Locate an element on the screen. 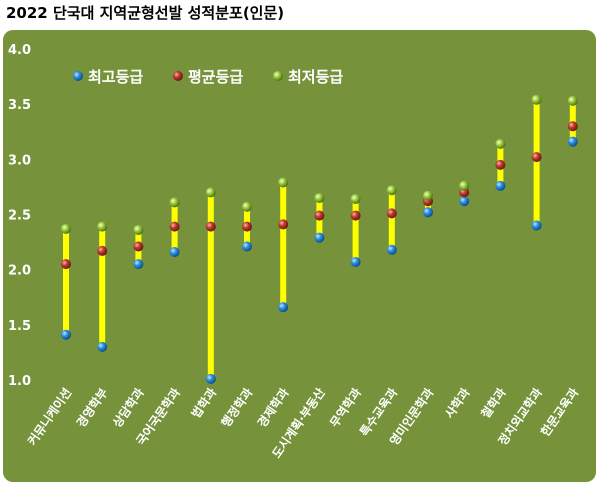 This screenshot has width=600, height=488. y-tick-label: 1.5 is located at coordinates (19, 326).